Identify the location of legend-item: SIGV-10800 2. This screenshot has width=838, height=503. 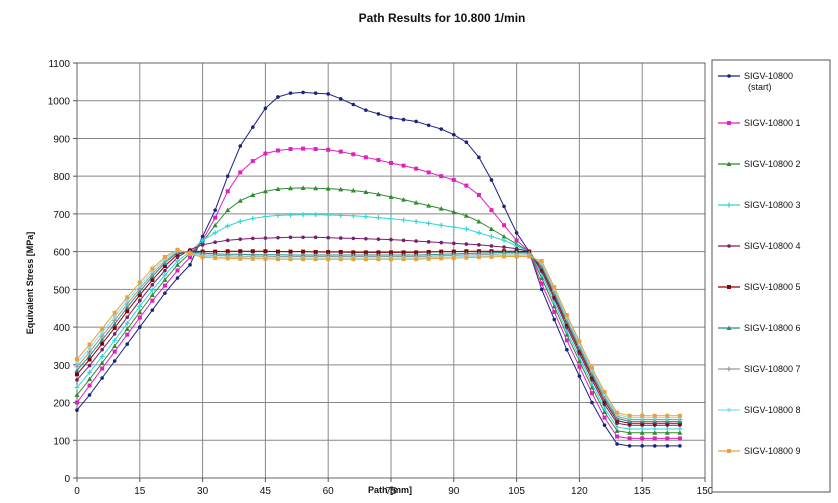
(759, 164).